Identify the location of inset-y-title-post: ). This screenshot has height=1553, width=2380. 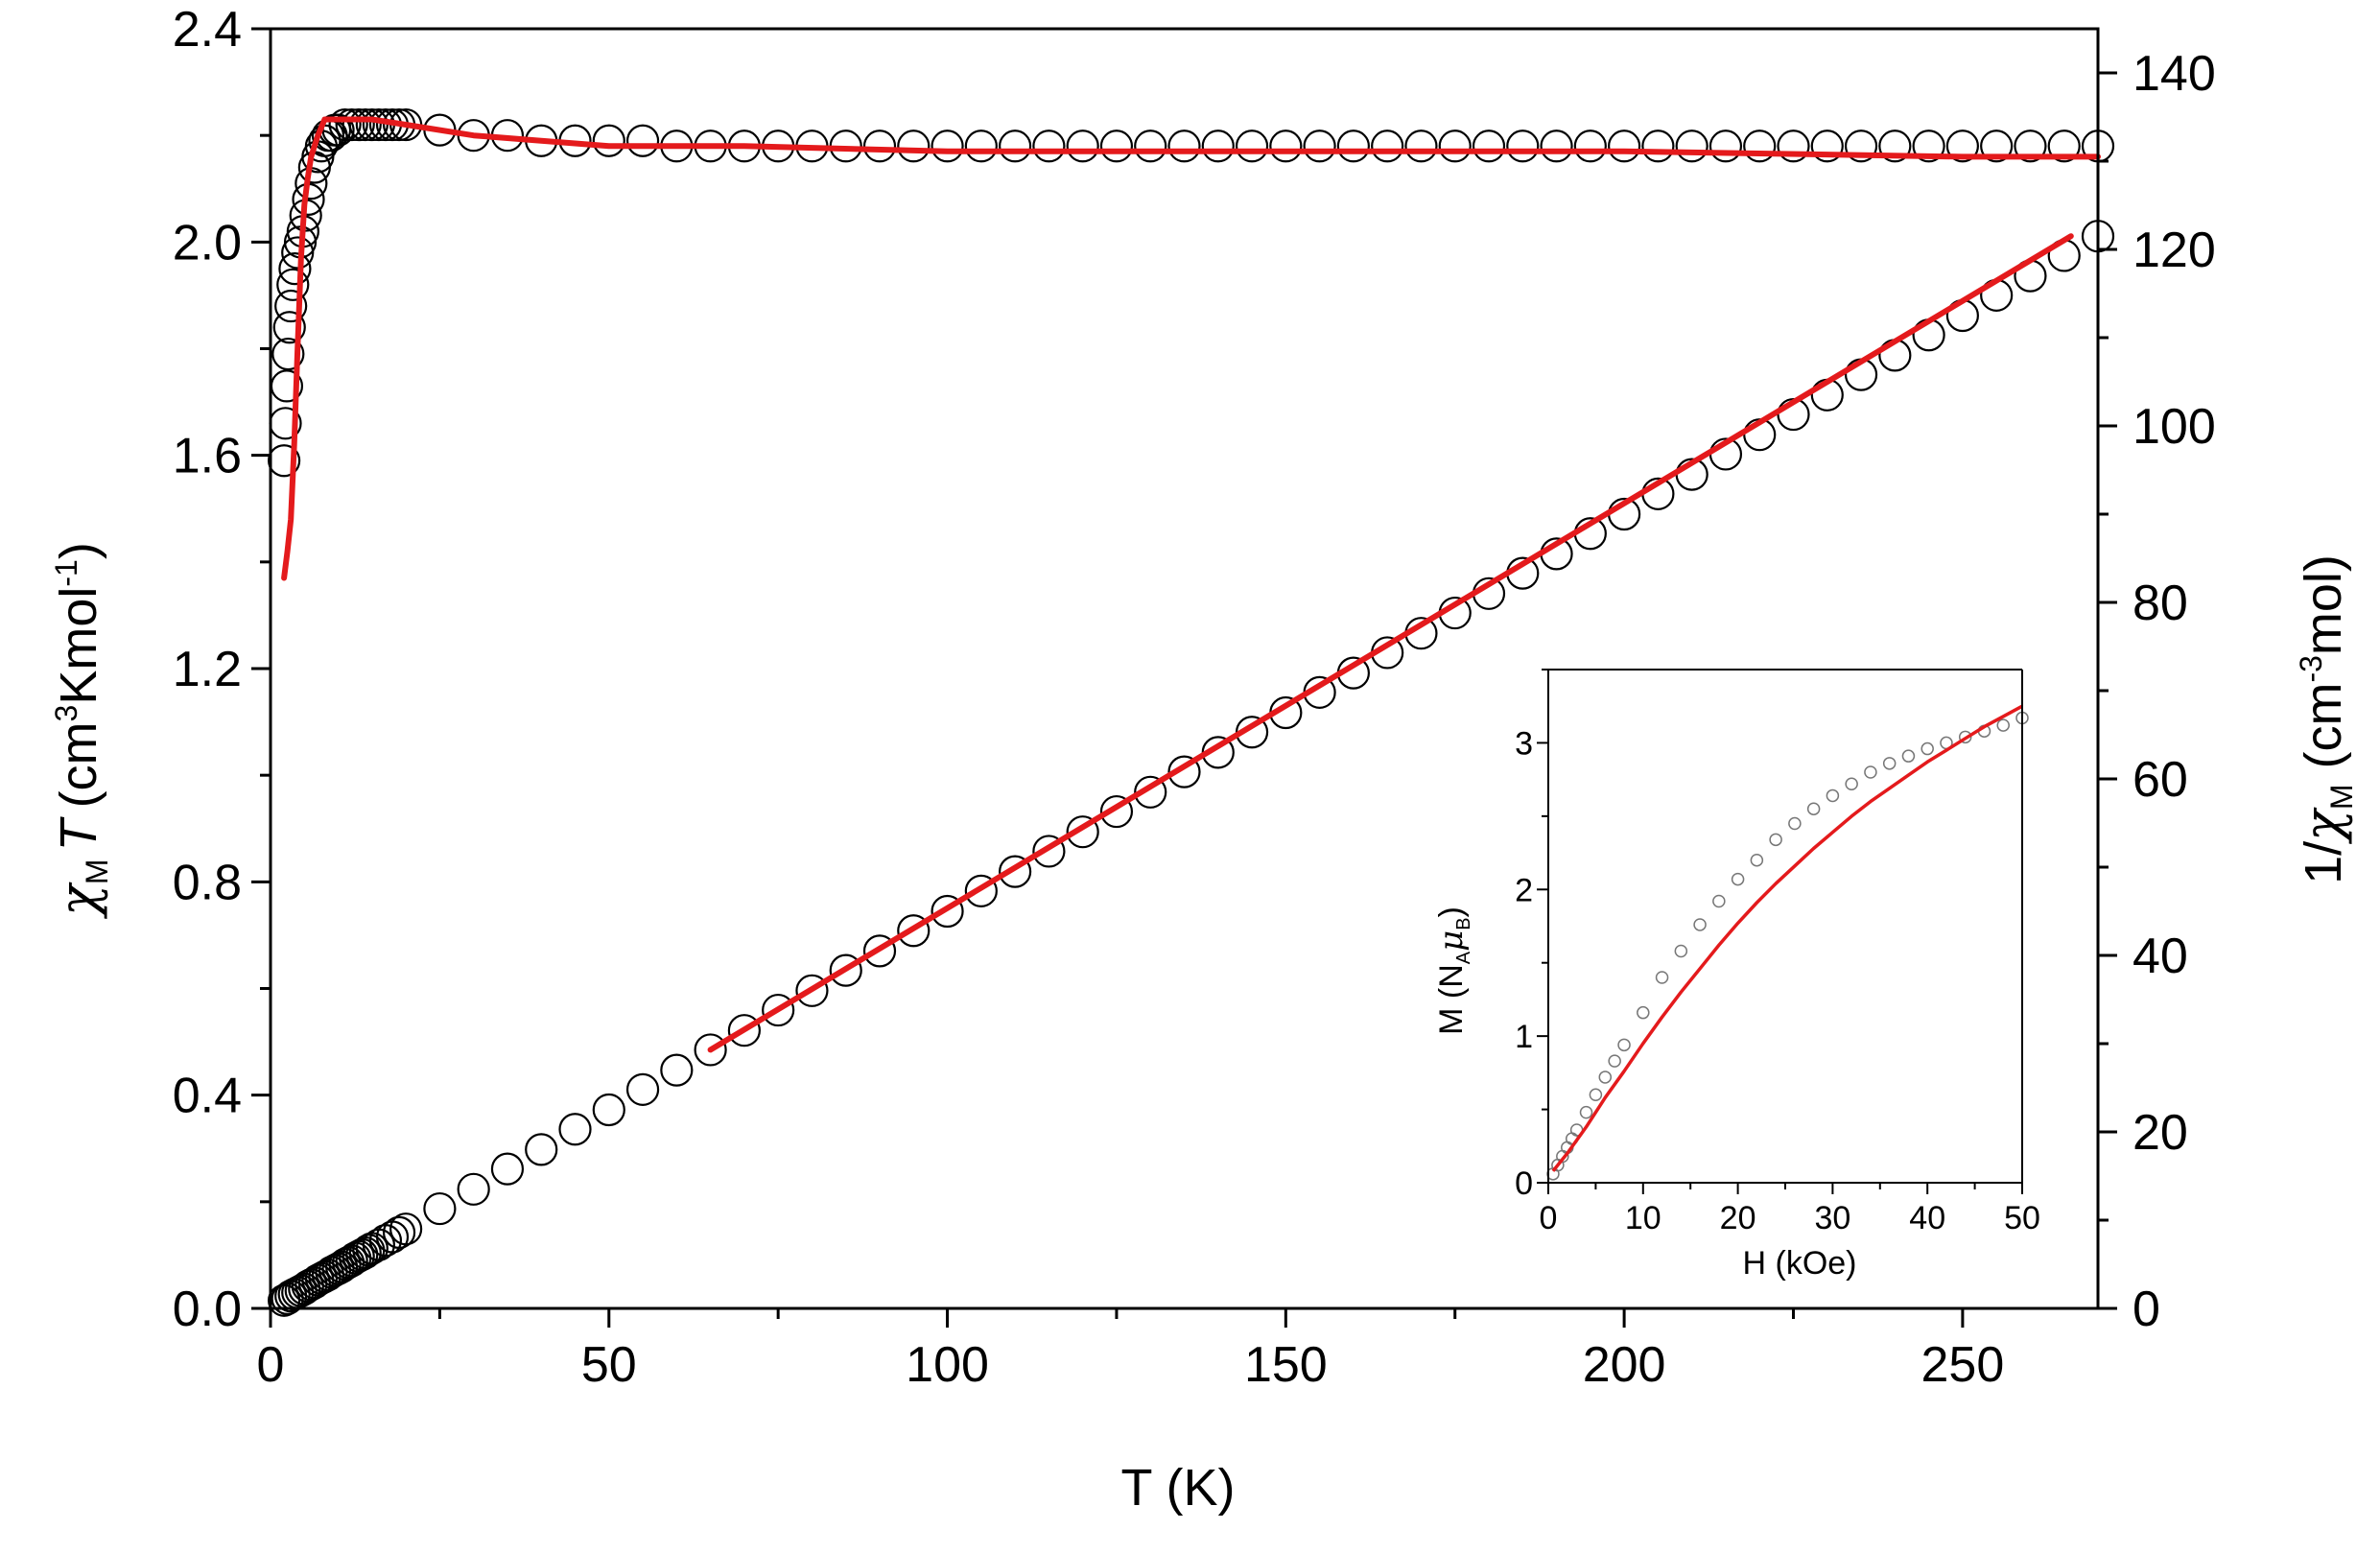
(1452, 912).